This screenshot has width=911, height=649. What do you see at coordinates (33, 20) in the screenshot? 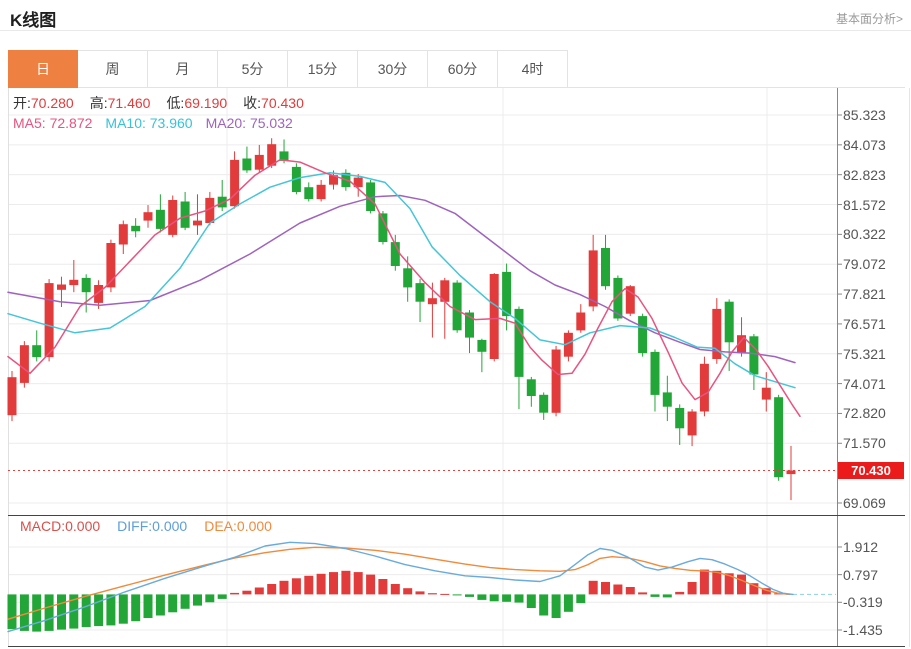
I see `page-title: K线图` at bounding box center [33, 20].